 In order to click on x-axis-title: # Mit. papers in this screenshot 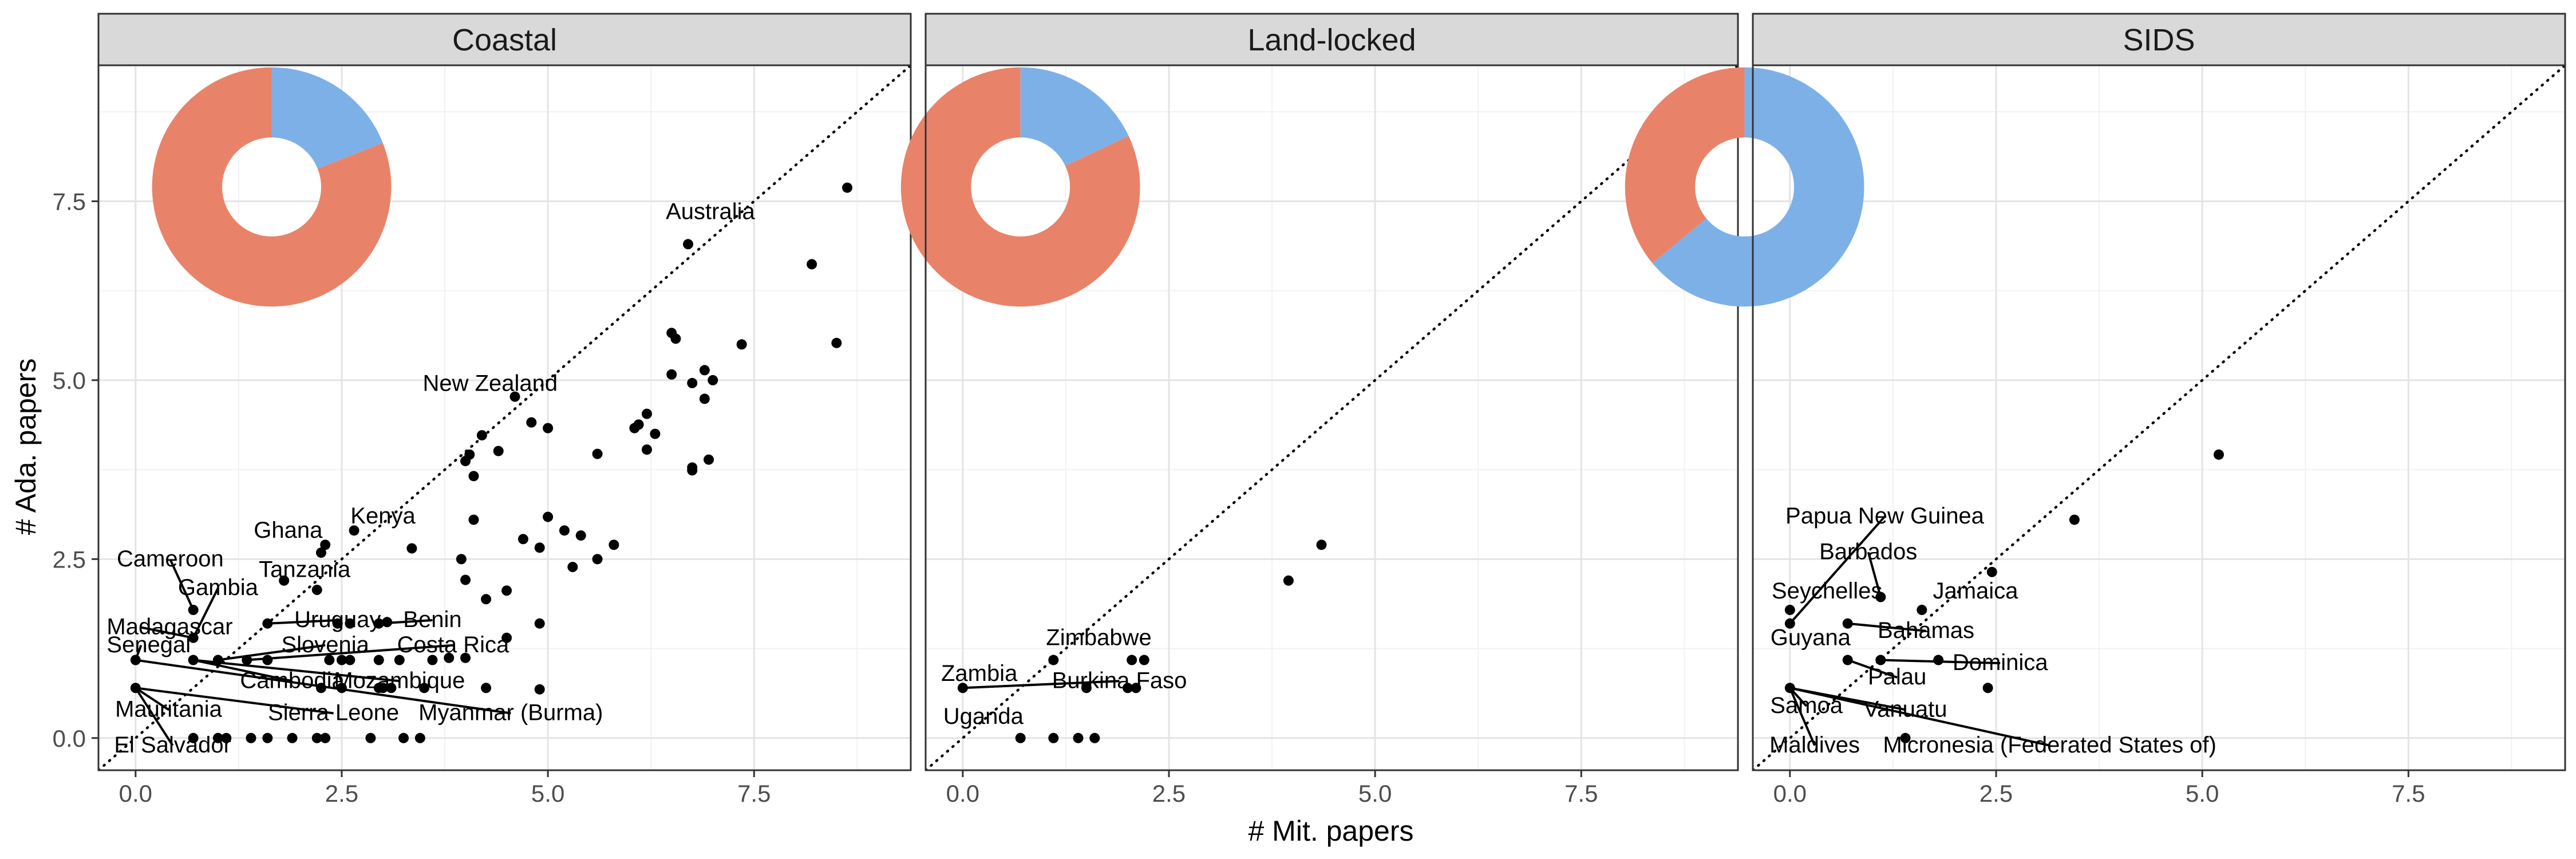, I will do `click(1330, 831)`.